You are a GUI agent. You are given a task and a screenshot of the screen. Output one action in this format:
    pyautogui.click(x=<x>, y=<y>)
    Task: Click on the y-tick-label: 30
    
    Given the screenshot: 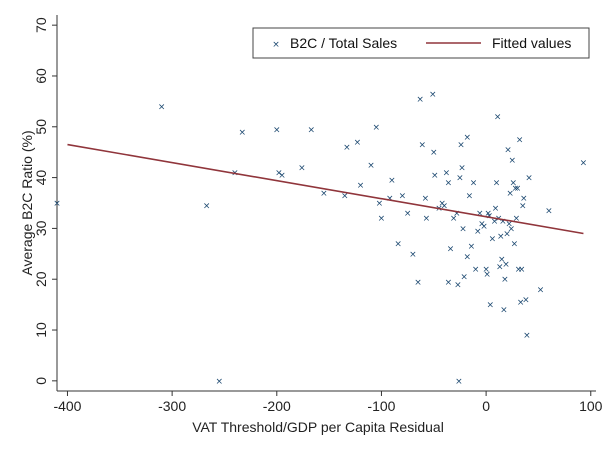 What is the action you would take?
    pyautogui.click(x=41, y=228)
    